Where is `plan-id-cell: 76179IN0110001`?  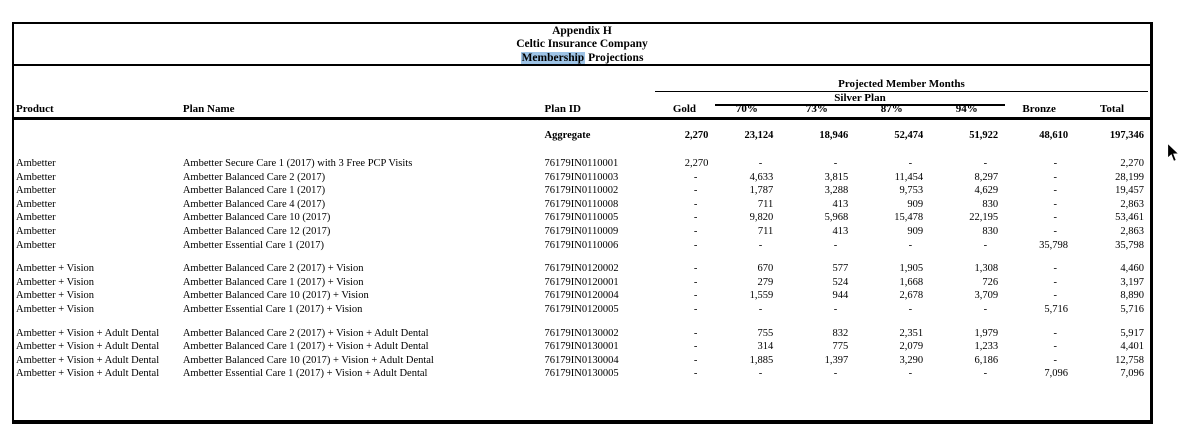 plan-id-cell: 76179IN0110001 is located at coordinates (581, 163).